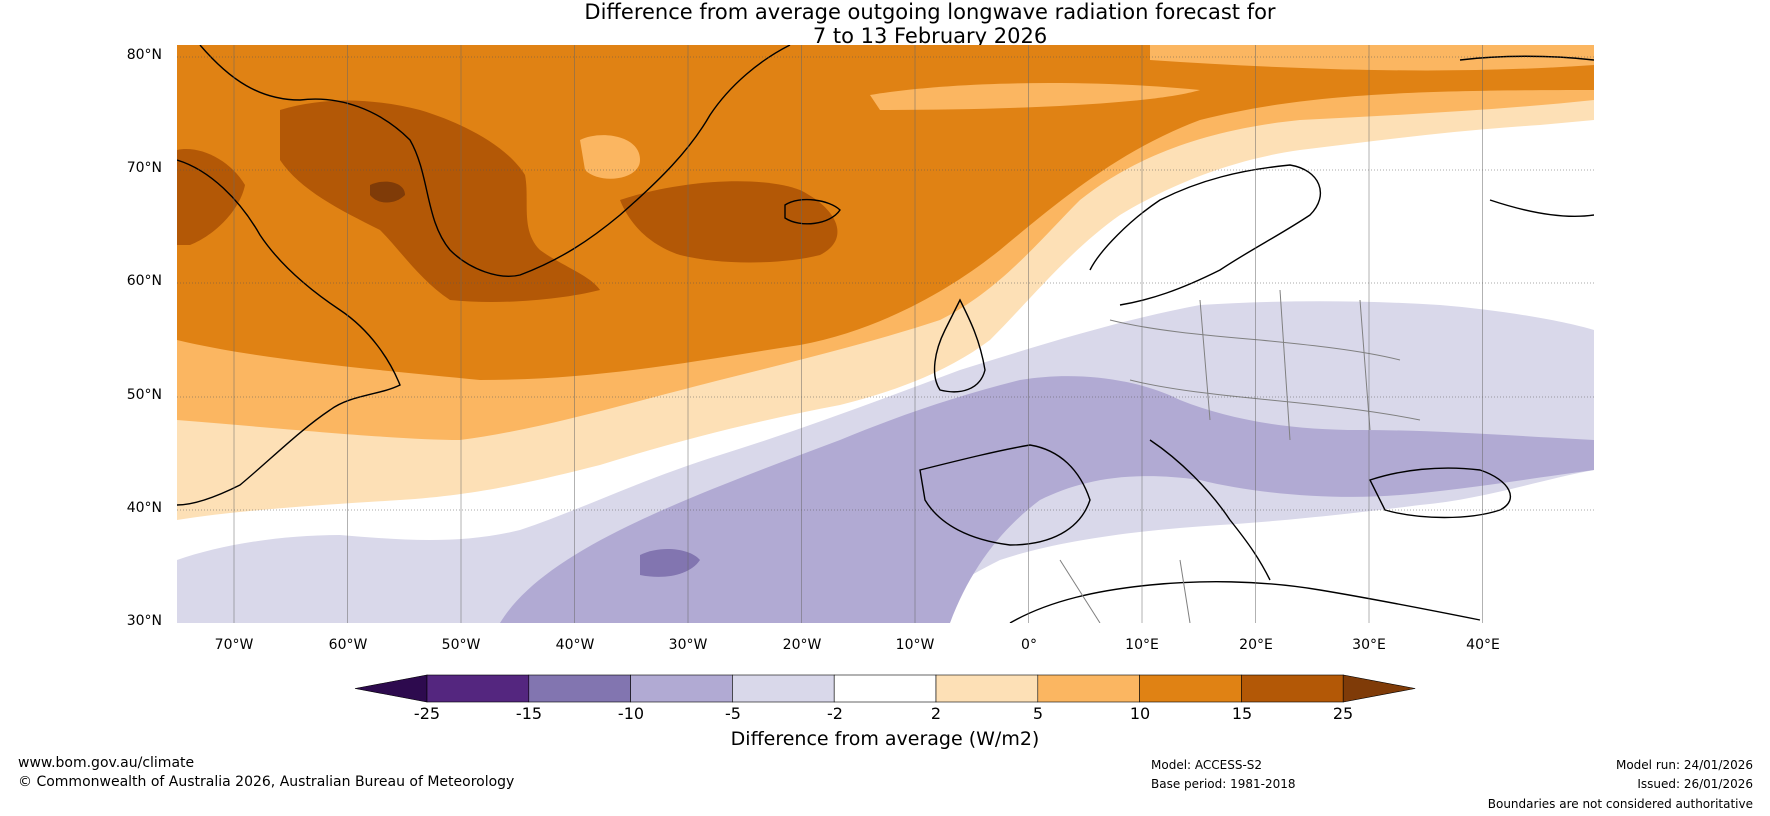 Image resolution: width=1770 pixels, height=816 pixels. Describe the element at coordinates (144, 55) in the screenshot. I see `lat-label-80n: 80°N` at that location.